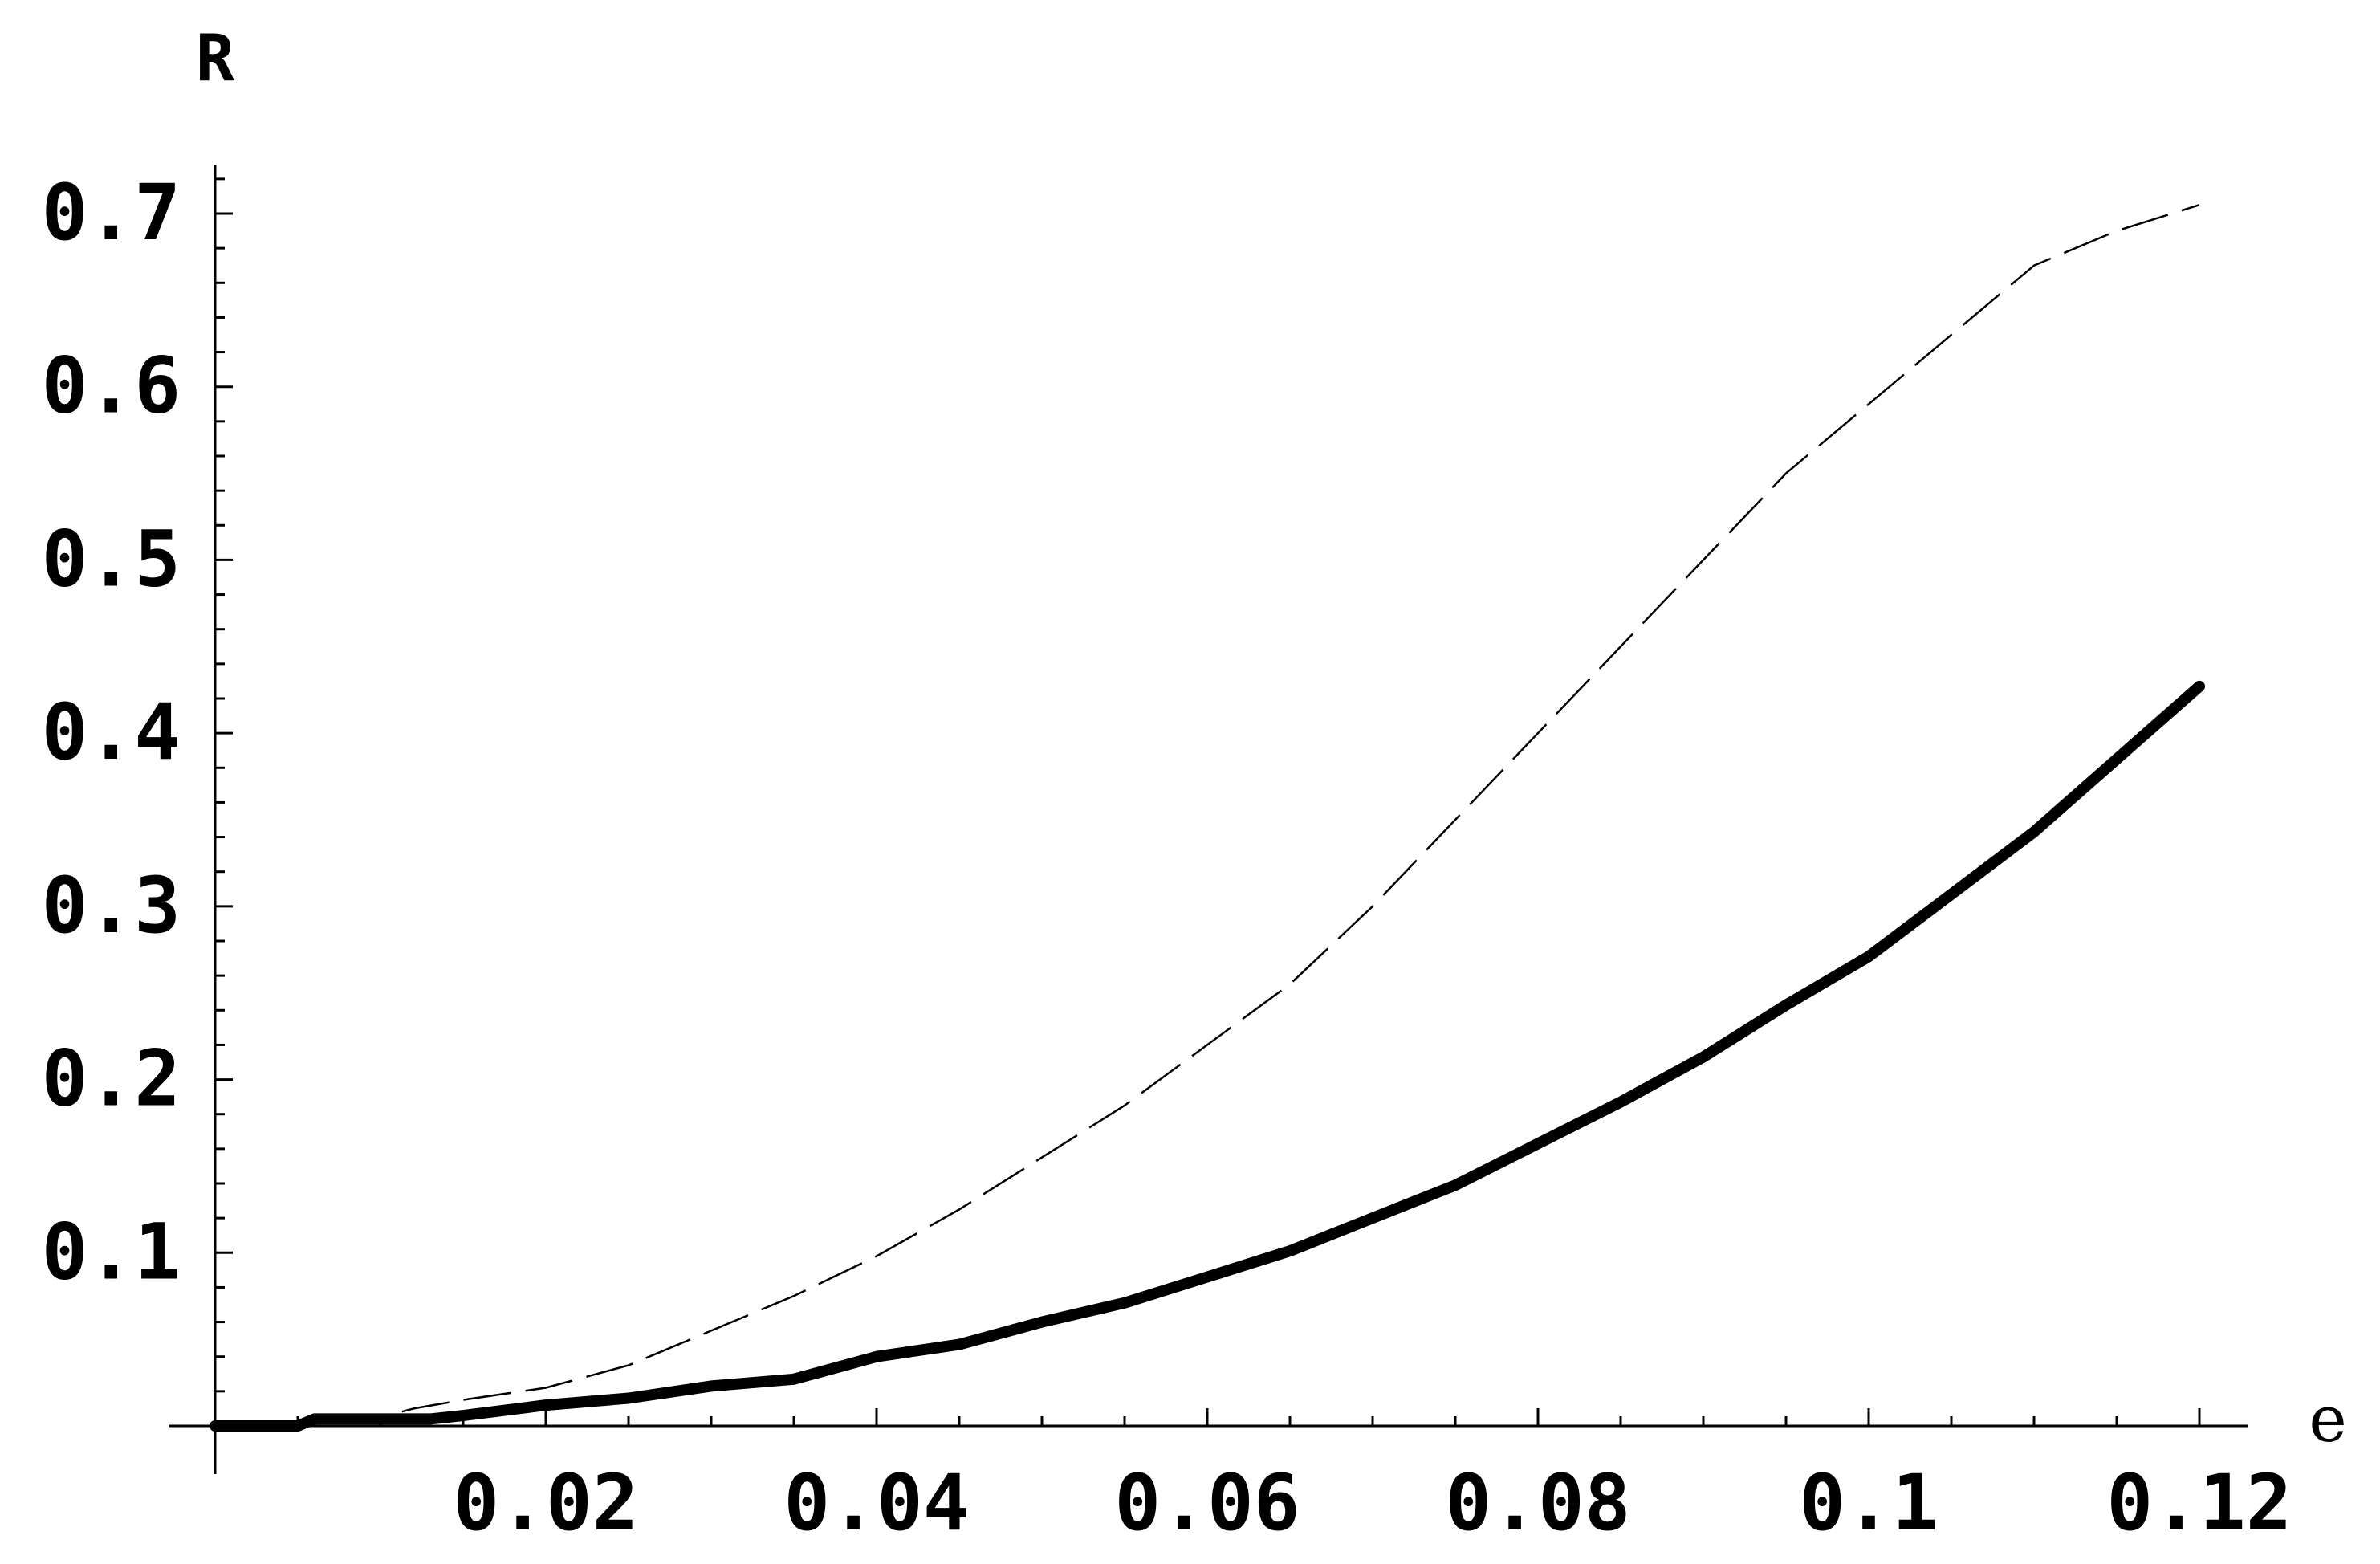 The width and height of the screenshot is (2380, 1564). I want to click on y-tick-label: 0.6, so click(112, 386).